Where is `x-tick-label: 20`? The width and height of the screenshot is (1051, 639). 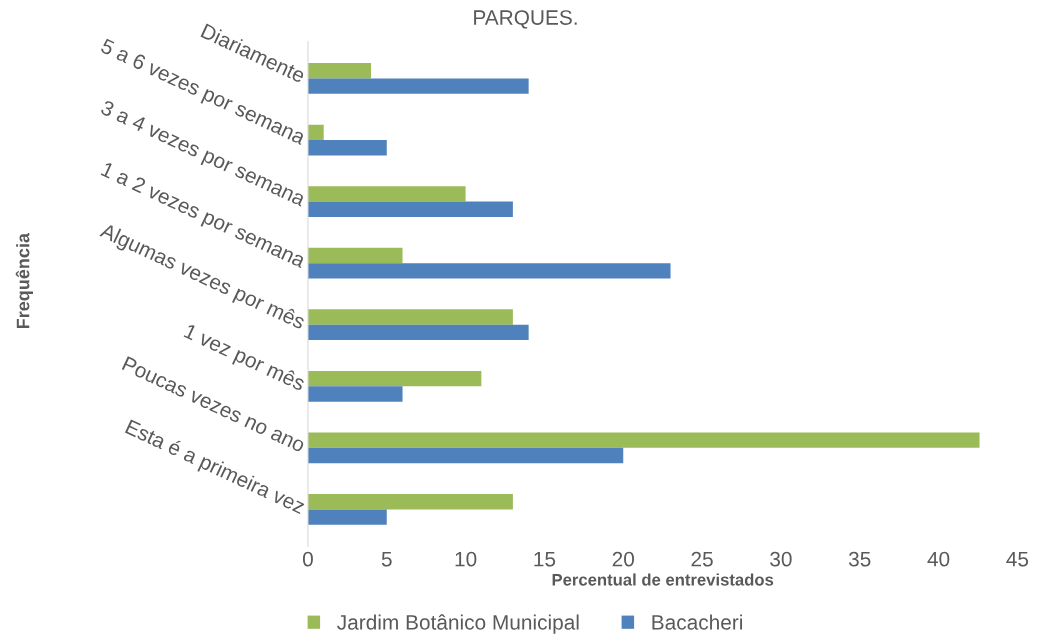 x-tick-label: 20 is located at coordinates (623, 559).